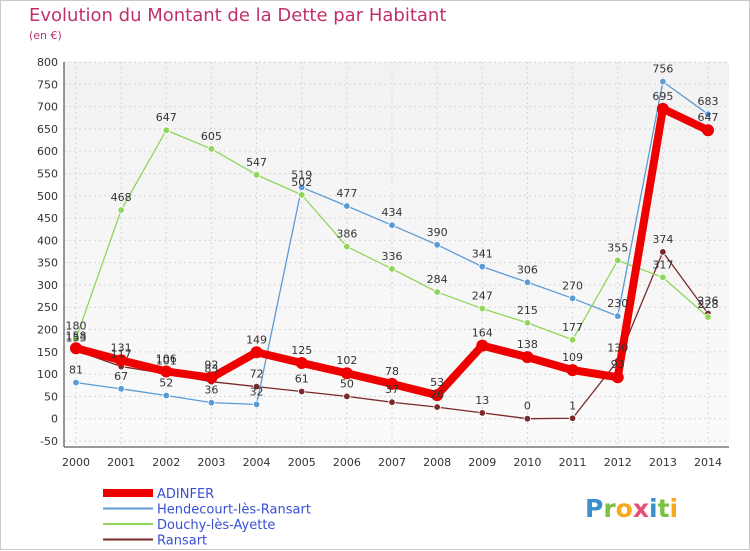 The height and width of the screenshot is (551, 750). I want to click on data-label: 81, so click(76, 370).